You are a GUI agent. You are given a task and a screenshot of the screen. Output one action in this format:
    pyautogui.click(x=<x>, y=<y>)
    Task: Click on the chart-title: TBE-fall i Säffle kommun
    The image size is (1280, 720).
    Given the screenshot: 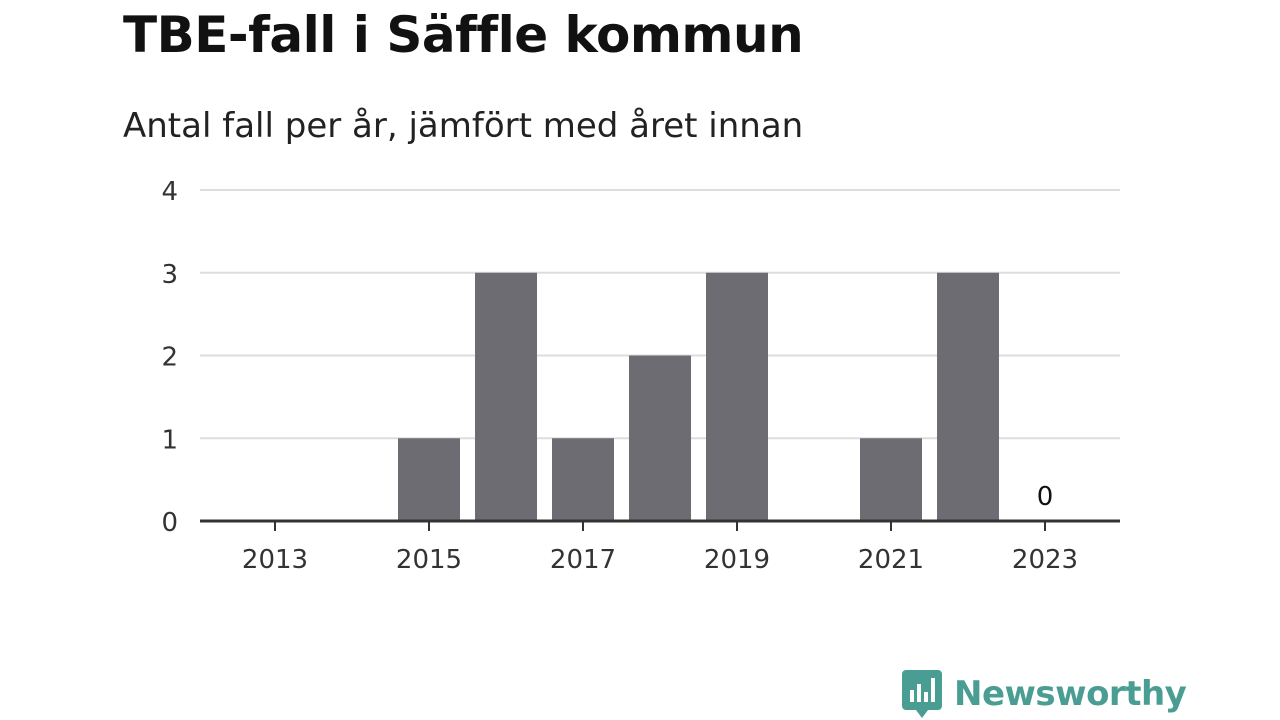 What is the action you would take?
    pyautogui.click(x=463, y=35)
    